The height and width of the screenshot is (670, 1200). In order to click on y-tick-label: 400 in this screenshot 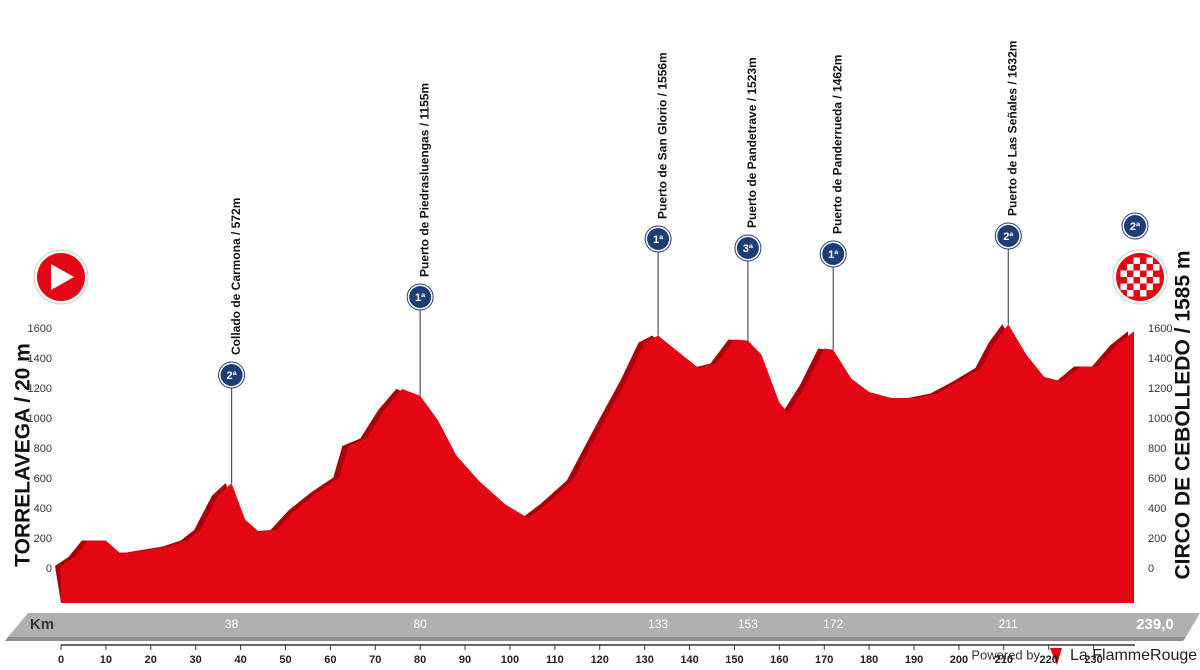, I will do `click(43, 509)`.